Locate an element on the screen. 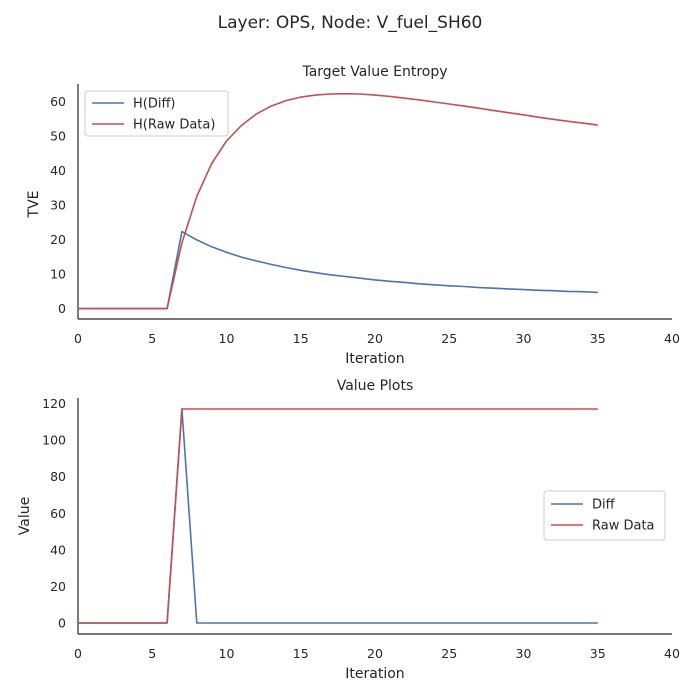 This screenshot has width=700, height=700. subplot-title: Value Plots is located at coordinates (375, 386).